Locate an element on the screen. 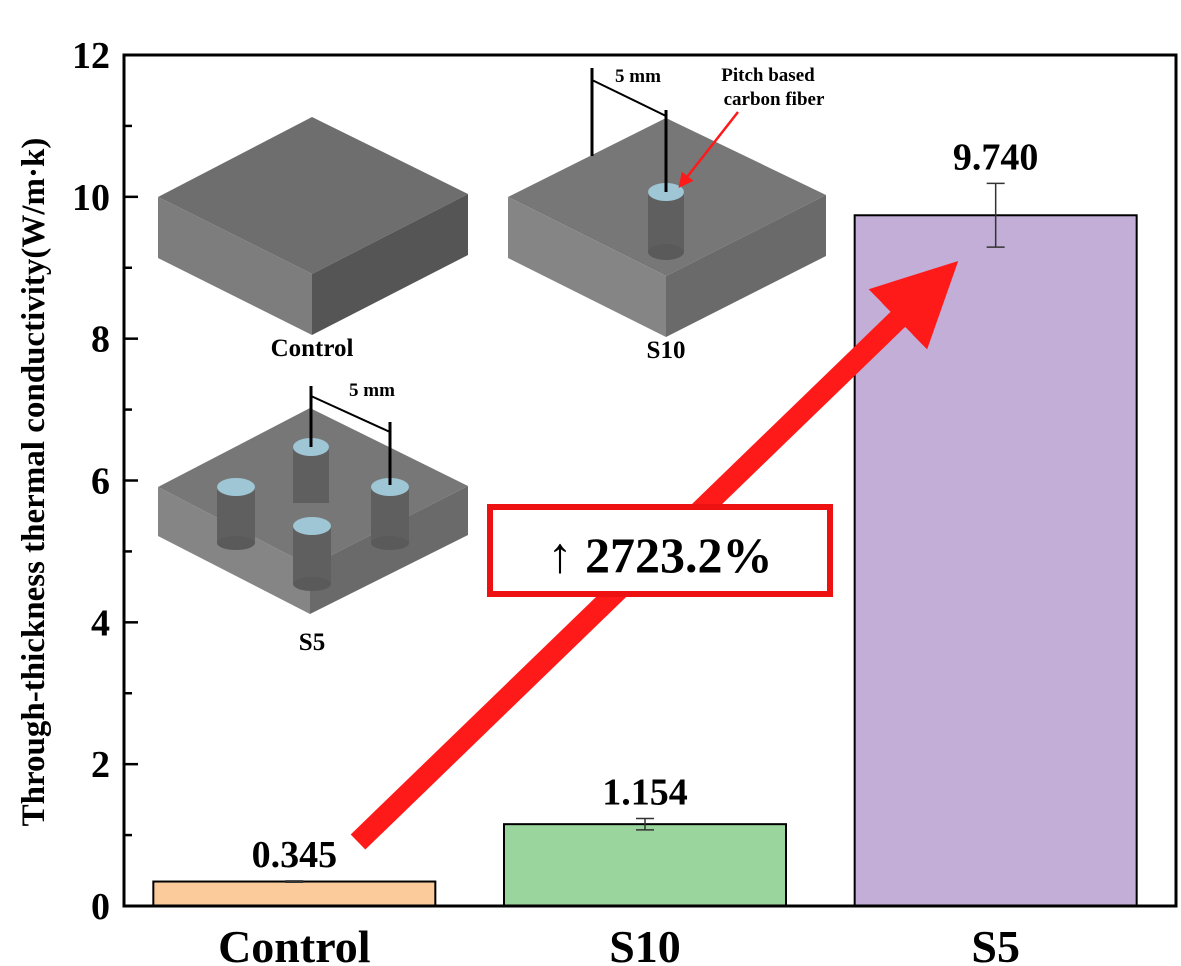  y-tick-label: 6 is located at coordinates (100, 482).